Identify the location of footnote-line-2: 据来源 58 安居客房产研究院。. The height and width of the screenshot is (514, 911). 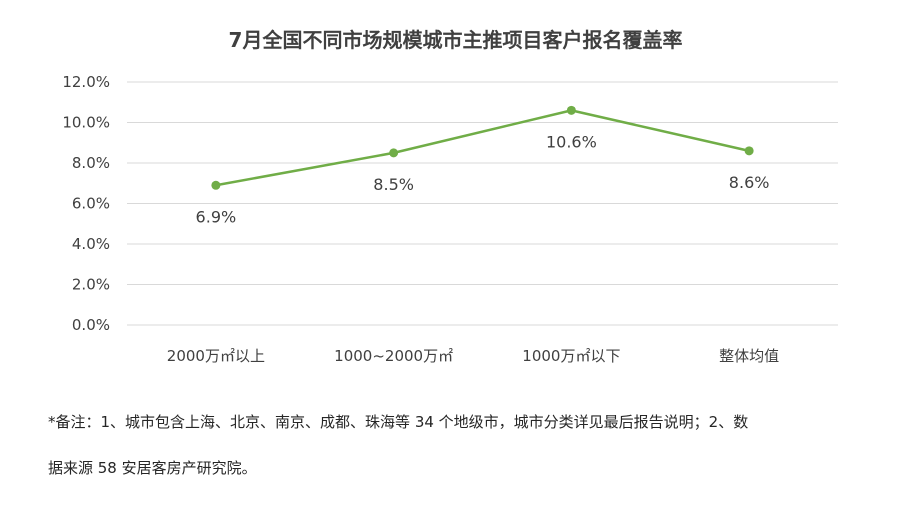
(152, 468).